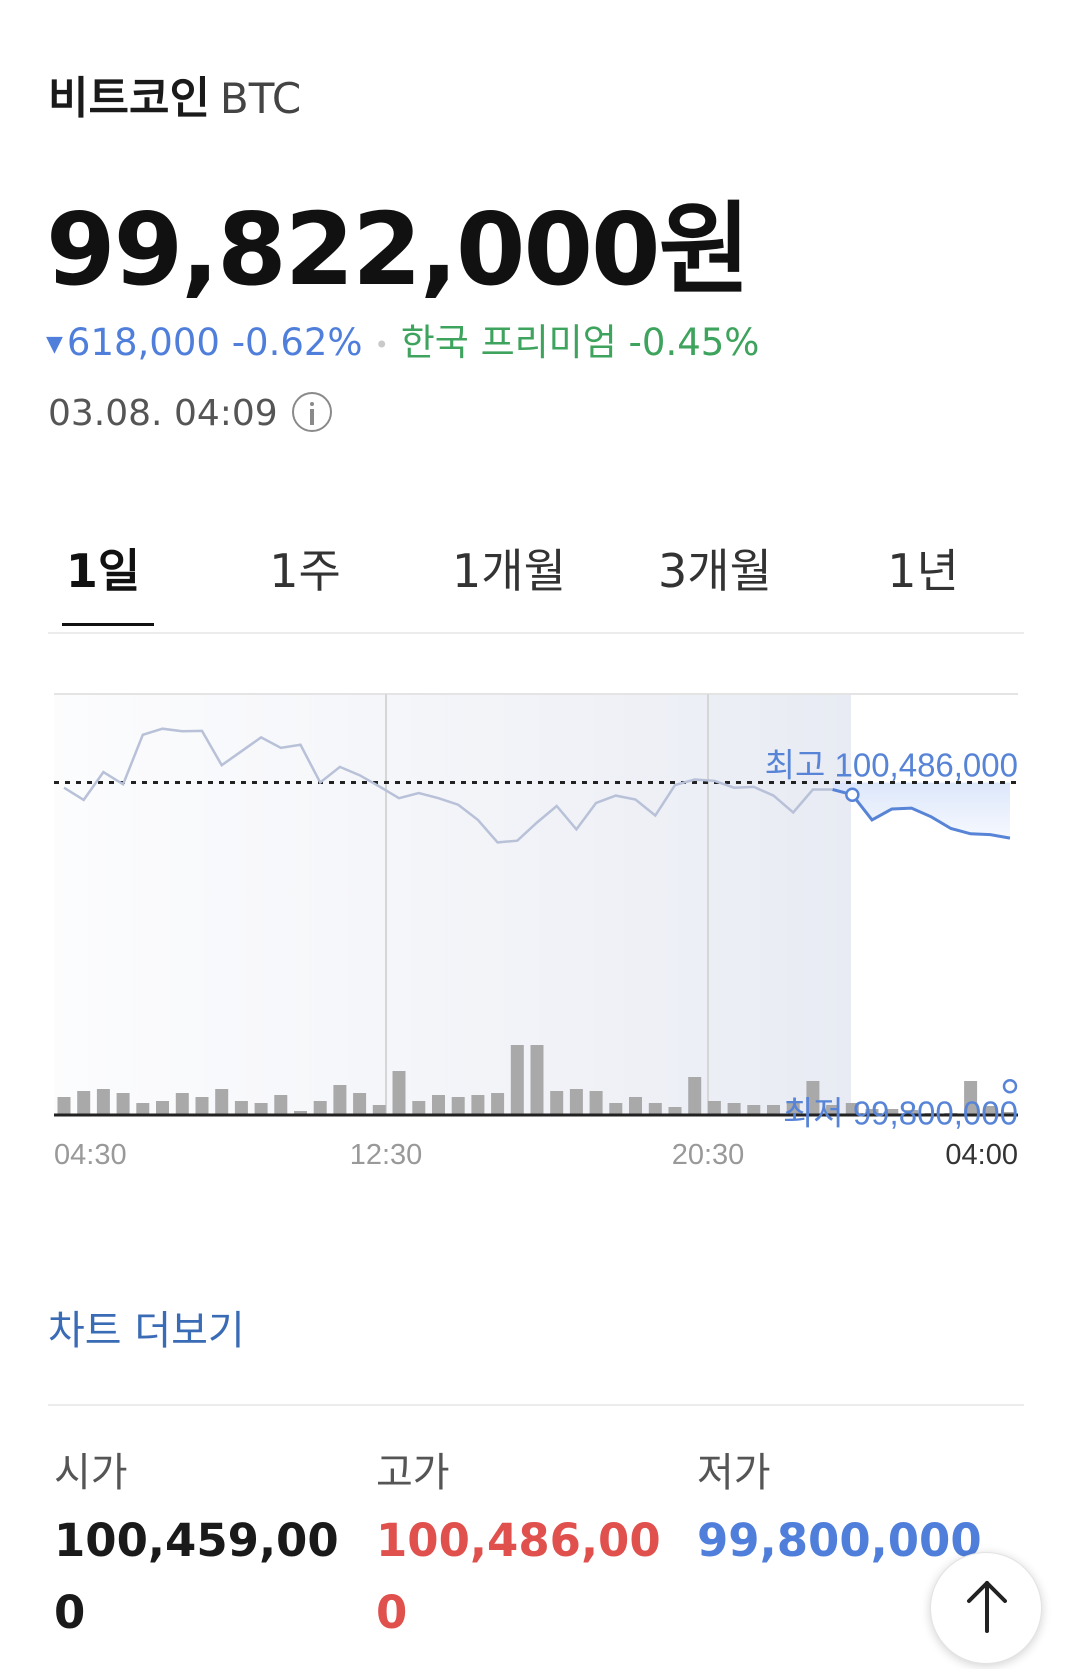 The height and width of the screenshot is (1669, 1080). I want to click on down-arrow-icon: ▼, so click(54, 344).